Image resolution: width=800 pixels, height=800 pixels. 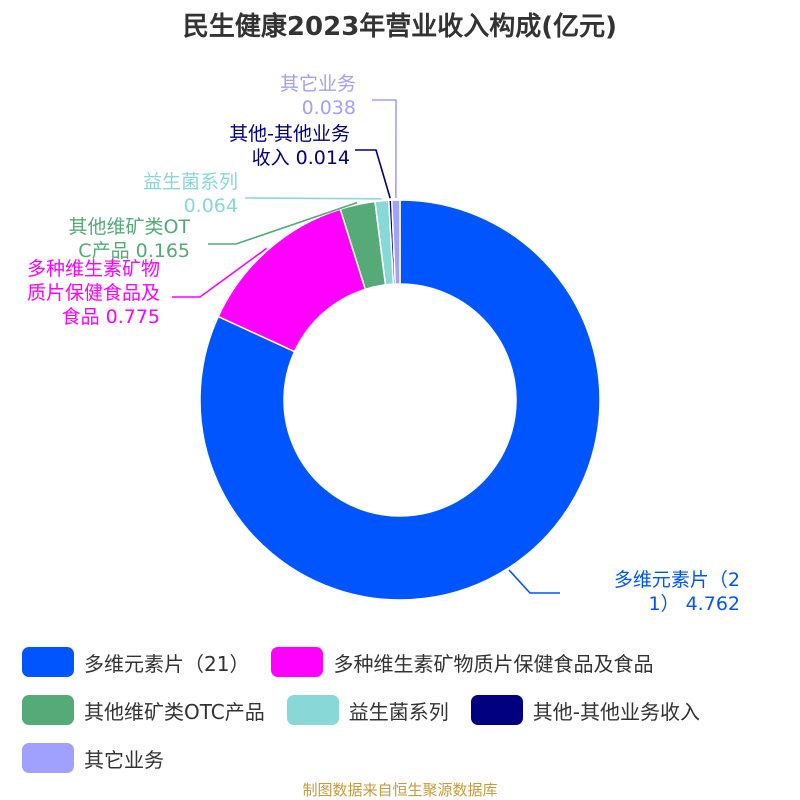 I want to click on legend-item-2: 其他维矿类OTC产品, so click(x=143, y=710).